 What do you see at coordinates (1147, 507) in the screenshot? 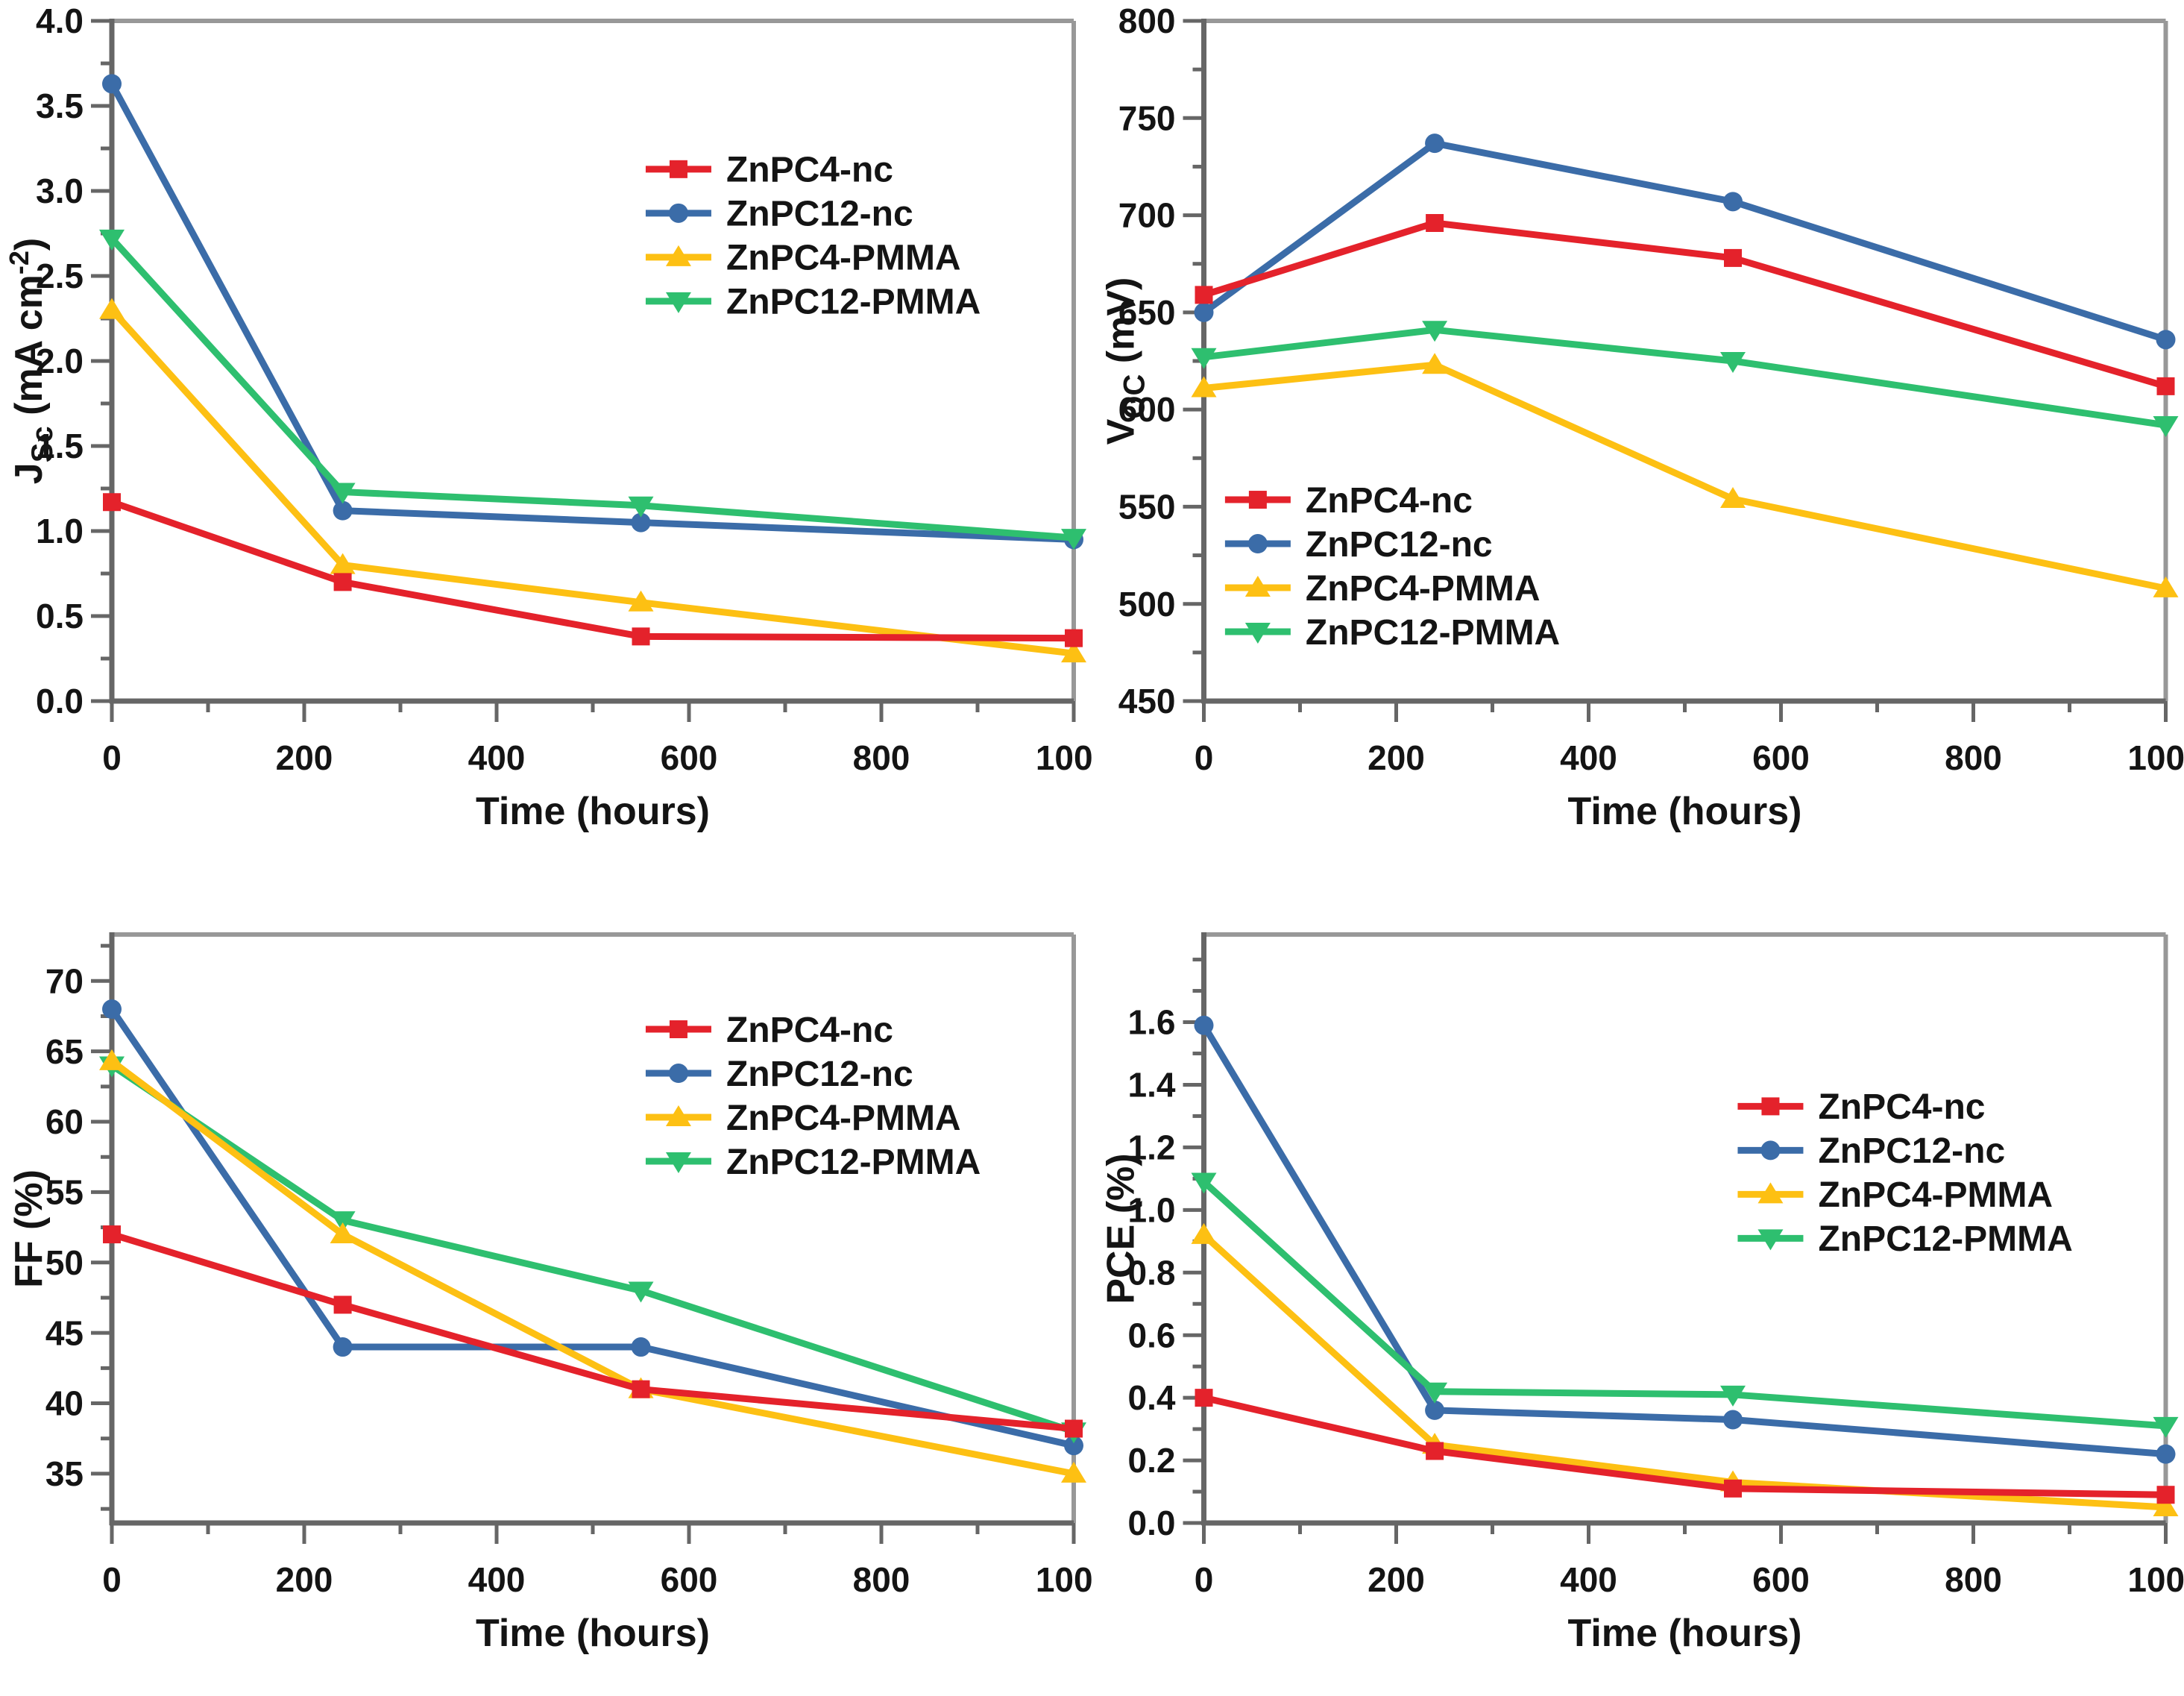
I see `y-tick-label: 550` at bounding box center [1147, 507].